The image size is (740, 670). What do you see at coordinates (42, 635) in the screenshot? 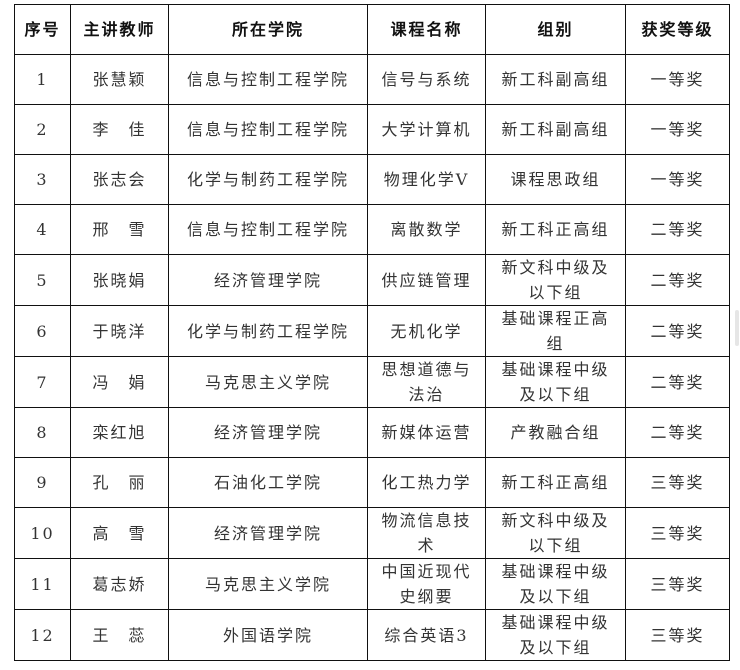
I see `cell-index: 12` at bounding box center [42, 635].